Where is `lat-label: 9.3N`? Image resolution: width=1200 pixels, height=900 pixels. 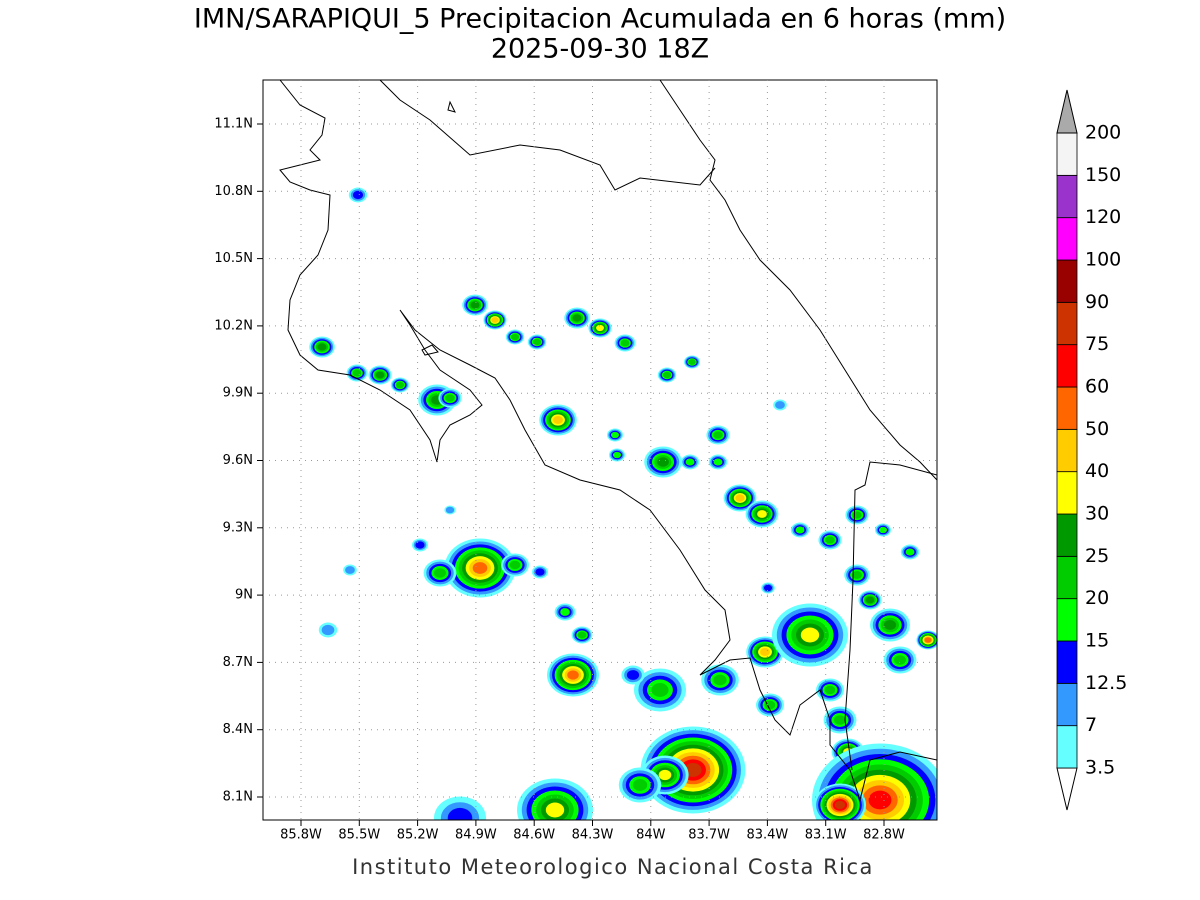
lat-label: 9.3N is located at coordinates (238, 527).